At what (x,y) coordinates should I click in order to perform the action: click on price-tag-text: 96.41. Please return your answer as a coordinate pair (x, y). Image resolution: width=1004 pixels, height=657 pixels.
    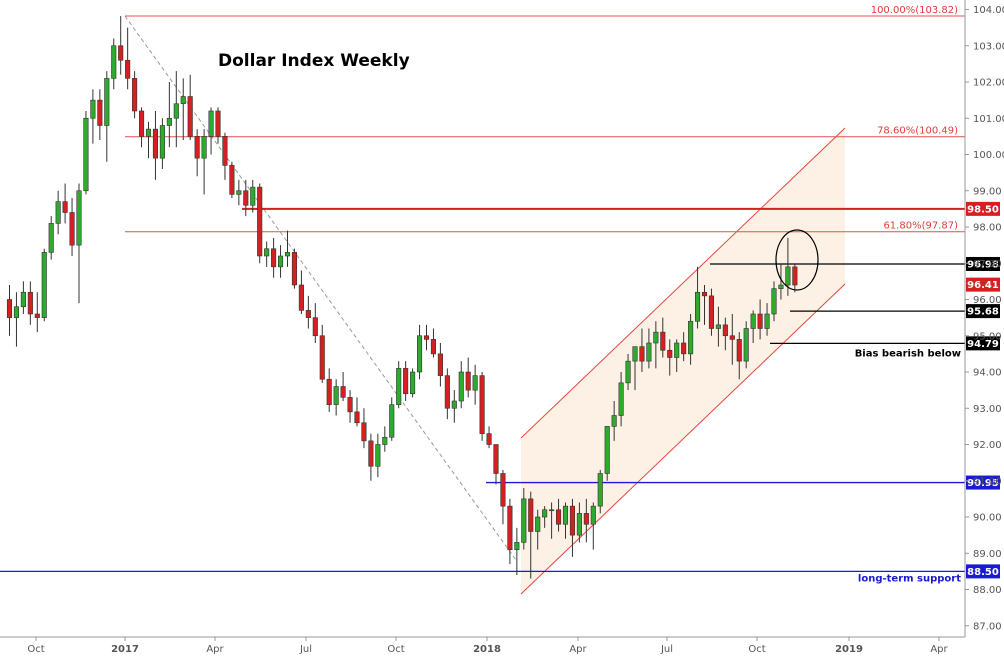
    Looking at the image, I should click on (983, 285).